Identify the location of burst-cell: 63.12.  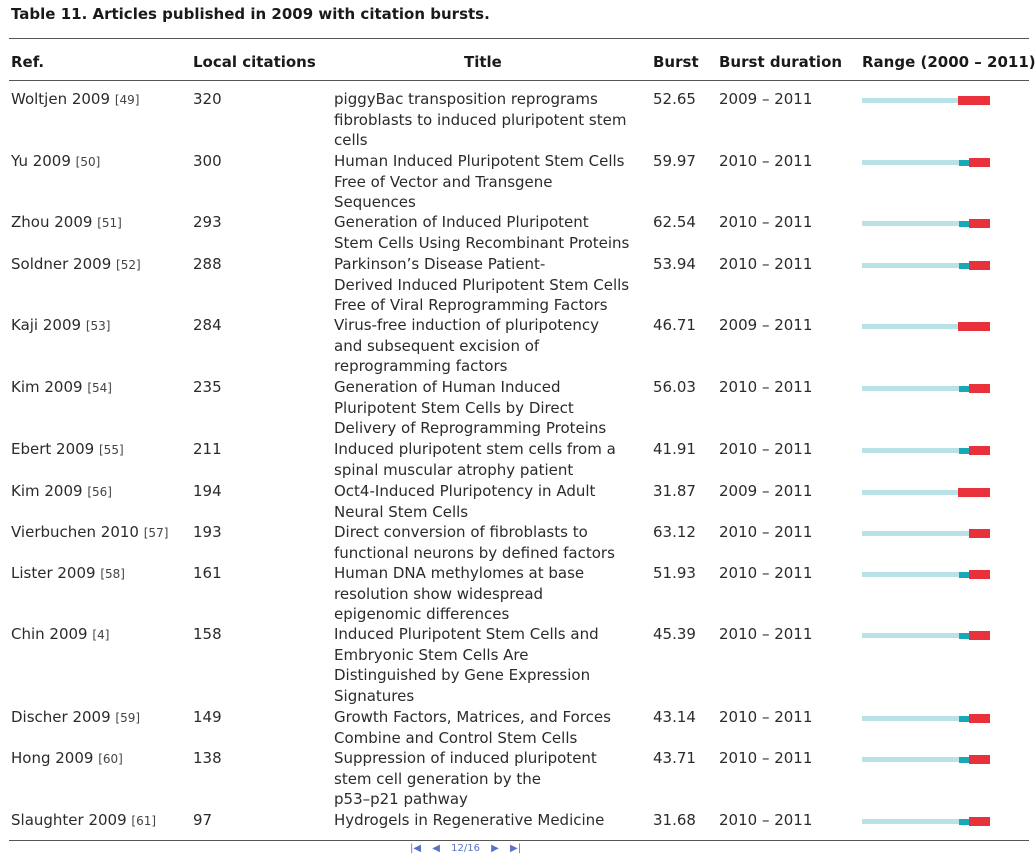
(674, 532).